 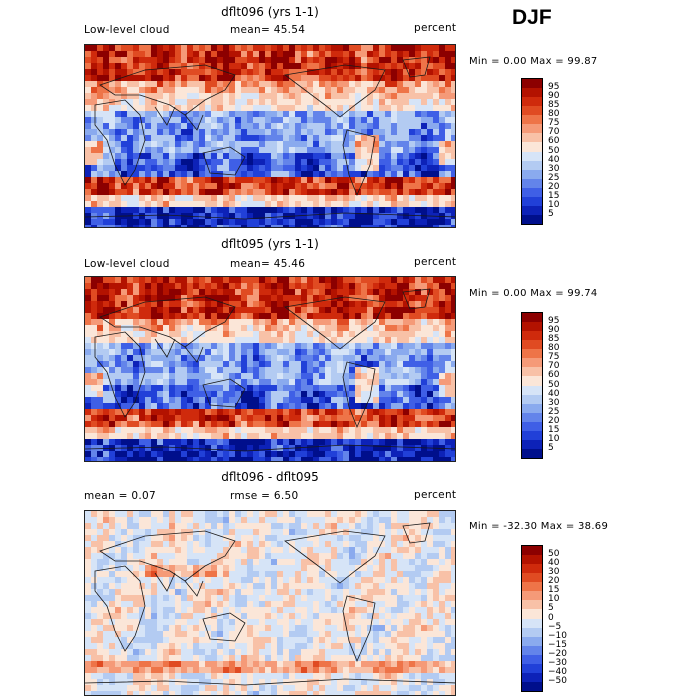 I want to click on colorbar-tick-label: −50, so click(x=557, y=680).